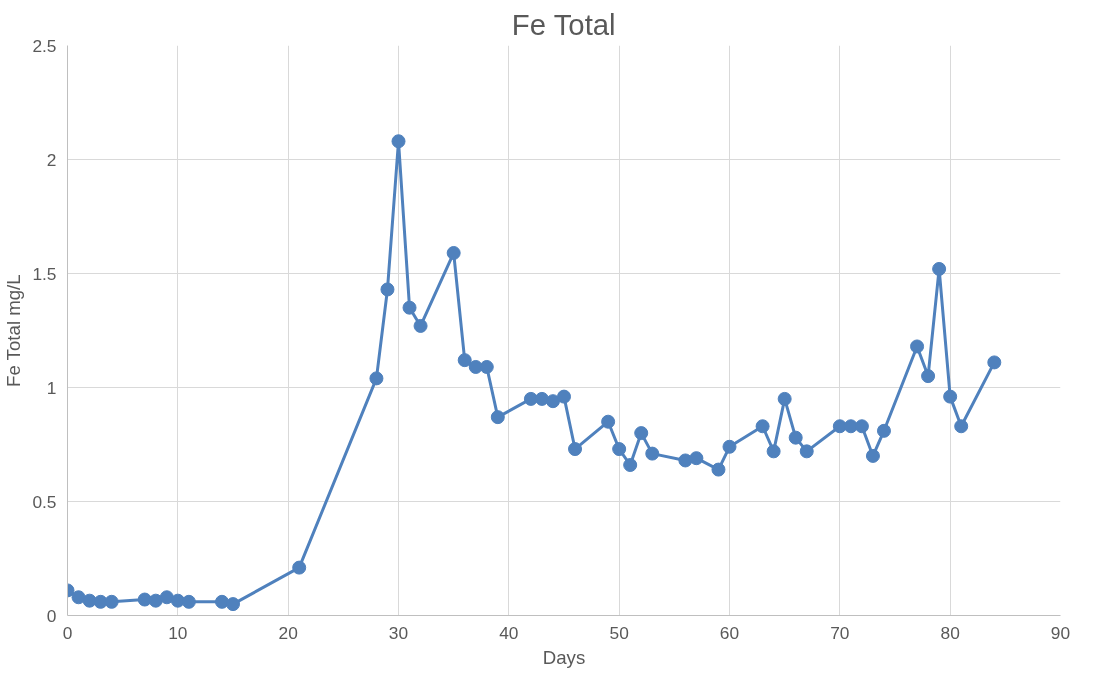  I want to click on x-tick-label: 70, so click(840, 632).